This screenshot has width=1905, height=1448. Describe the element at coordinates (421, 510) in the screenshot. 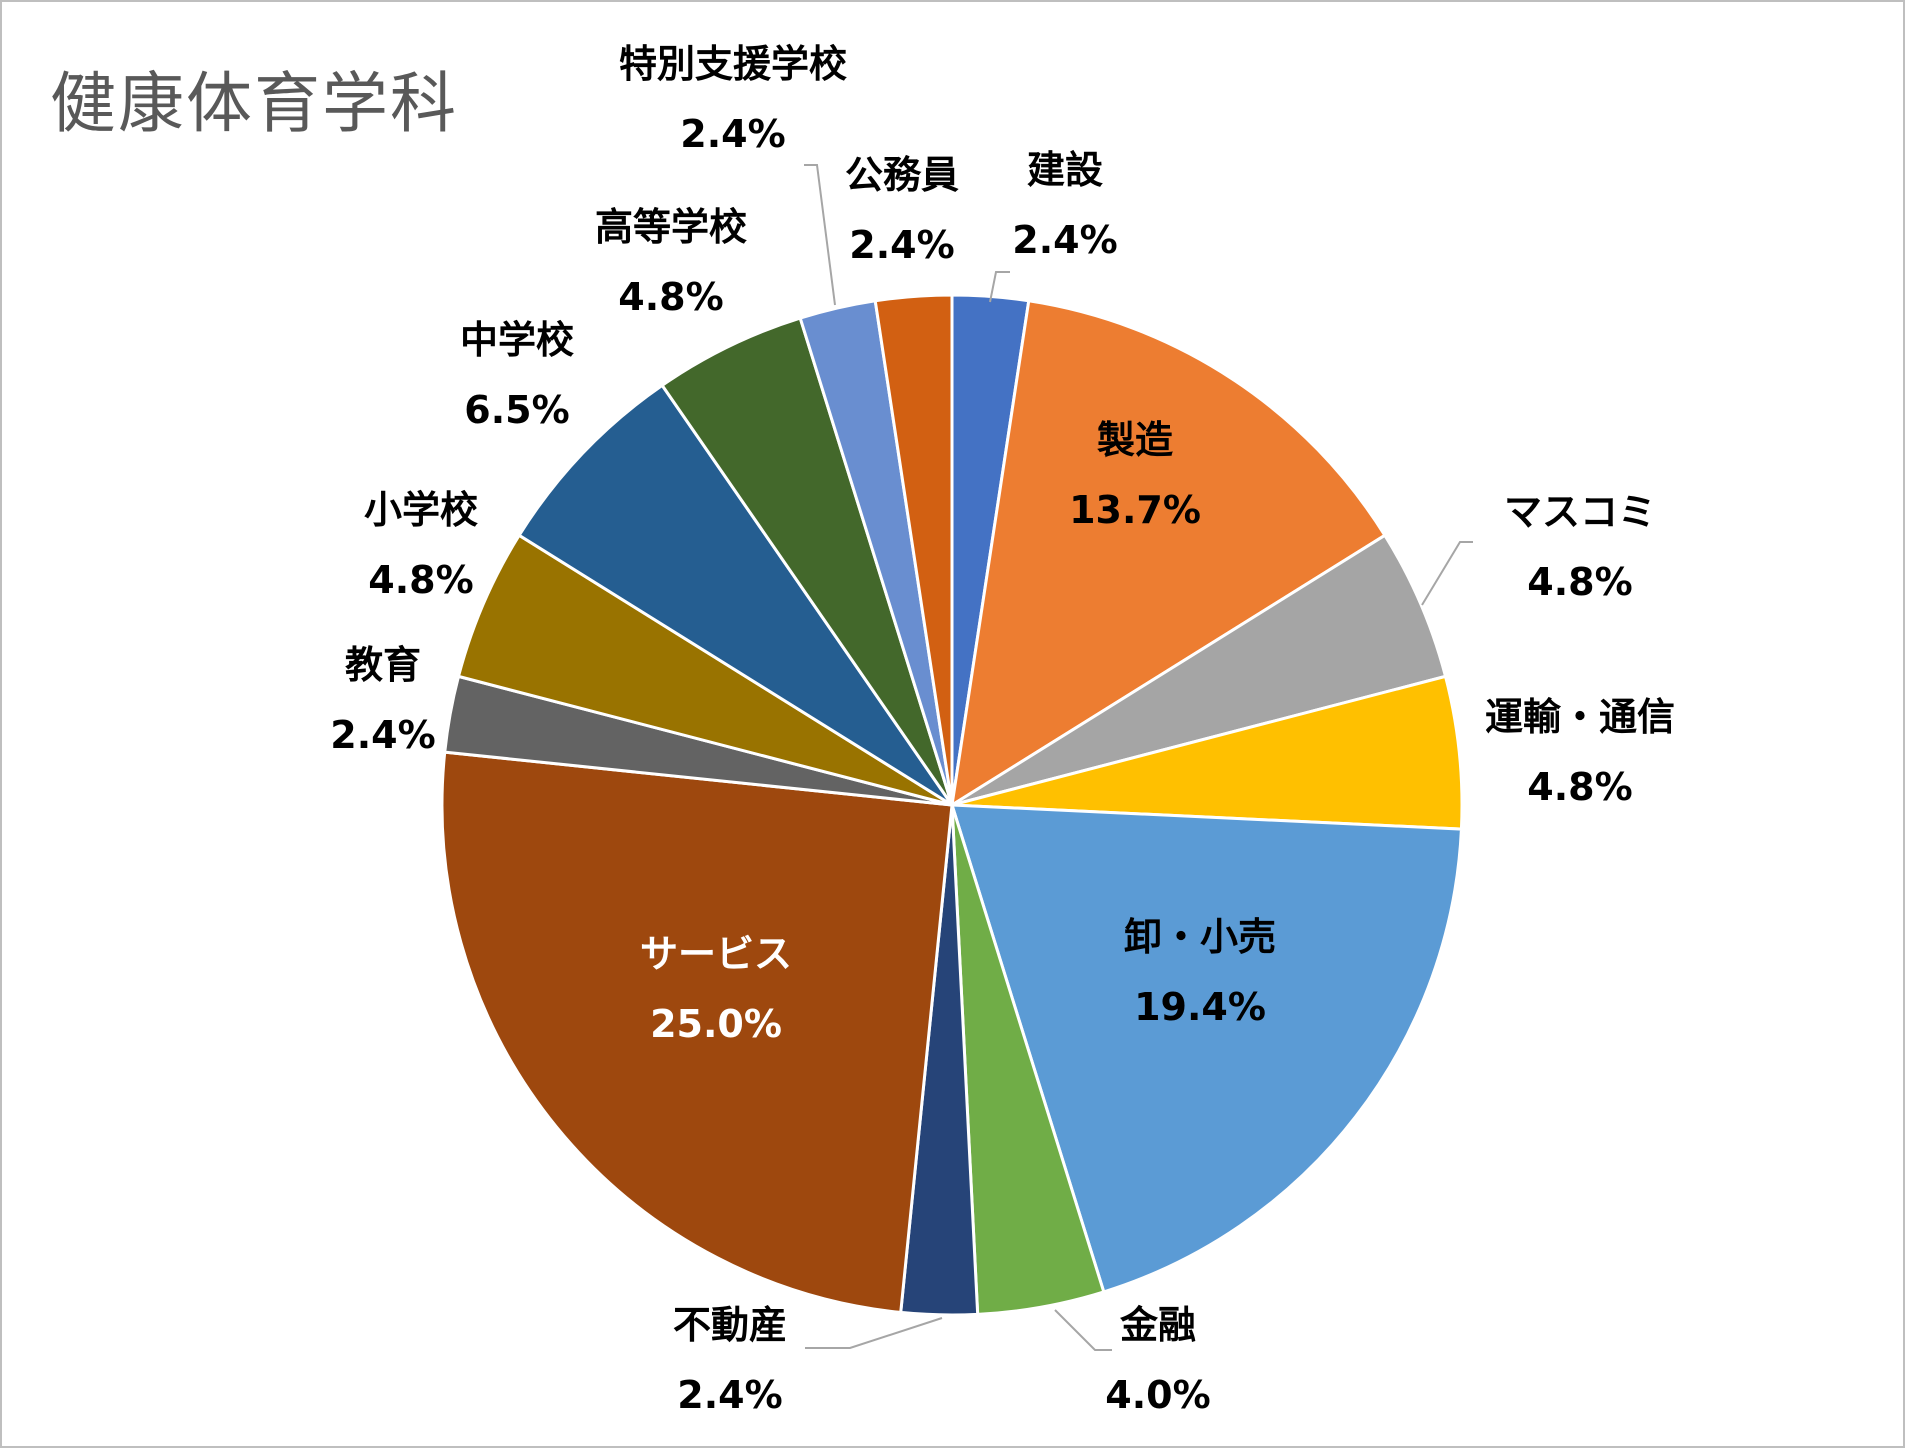

I see `slice-label-9: 小学校` at that location.